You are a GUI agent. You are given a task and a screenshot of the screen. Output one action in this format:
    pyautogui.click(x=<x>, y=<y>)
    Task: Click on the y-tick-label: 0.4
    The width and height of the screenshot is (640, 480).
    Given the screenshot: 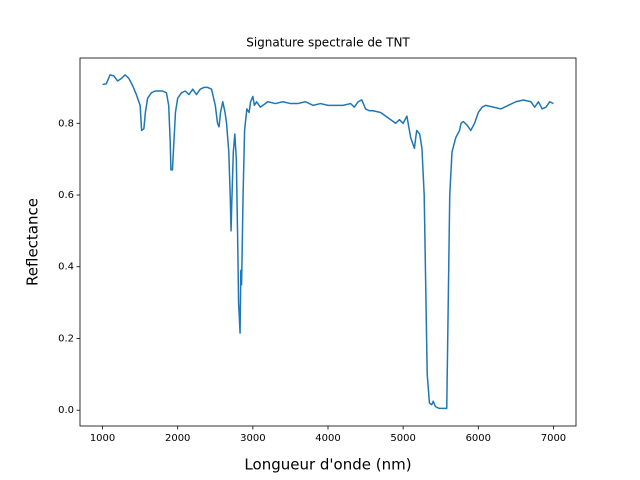 What is the action you would take?
    pyautogui.click(x=66, y=267)
    